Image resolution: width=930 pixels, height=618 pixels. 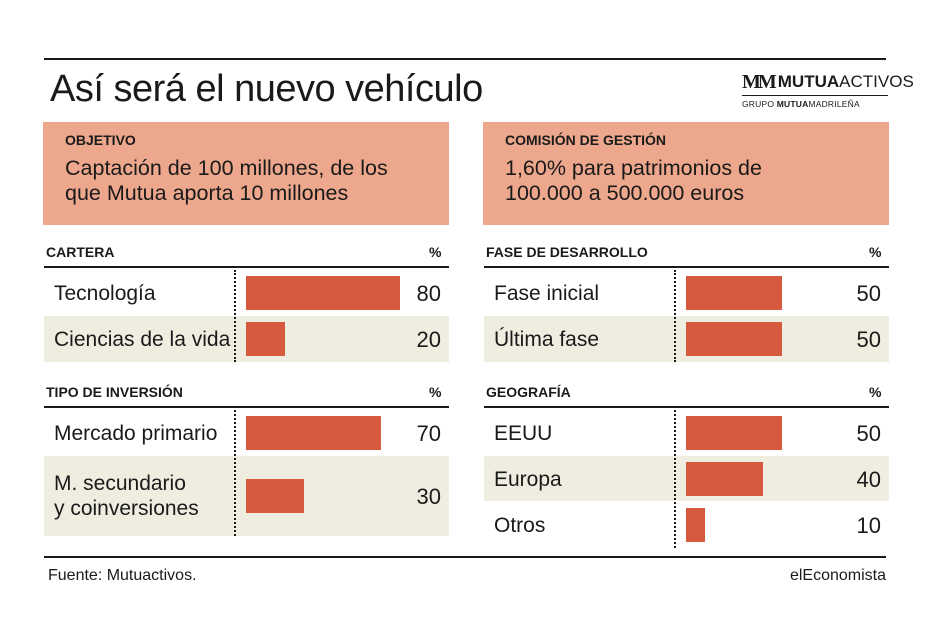 I want to click on chart-title: FASE DE DESARROLLO, so click(x=567, y=252).